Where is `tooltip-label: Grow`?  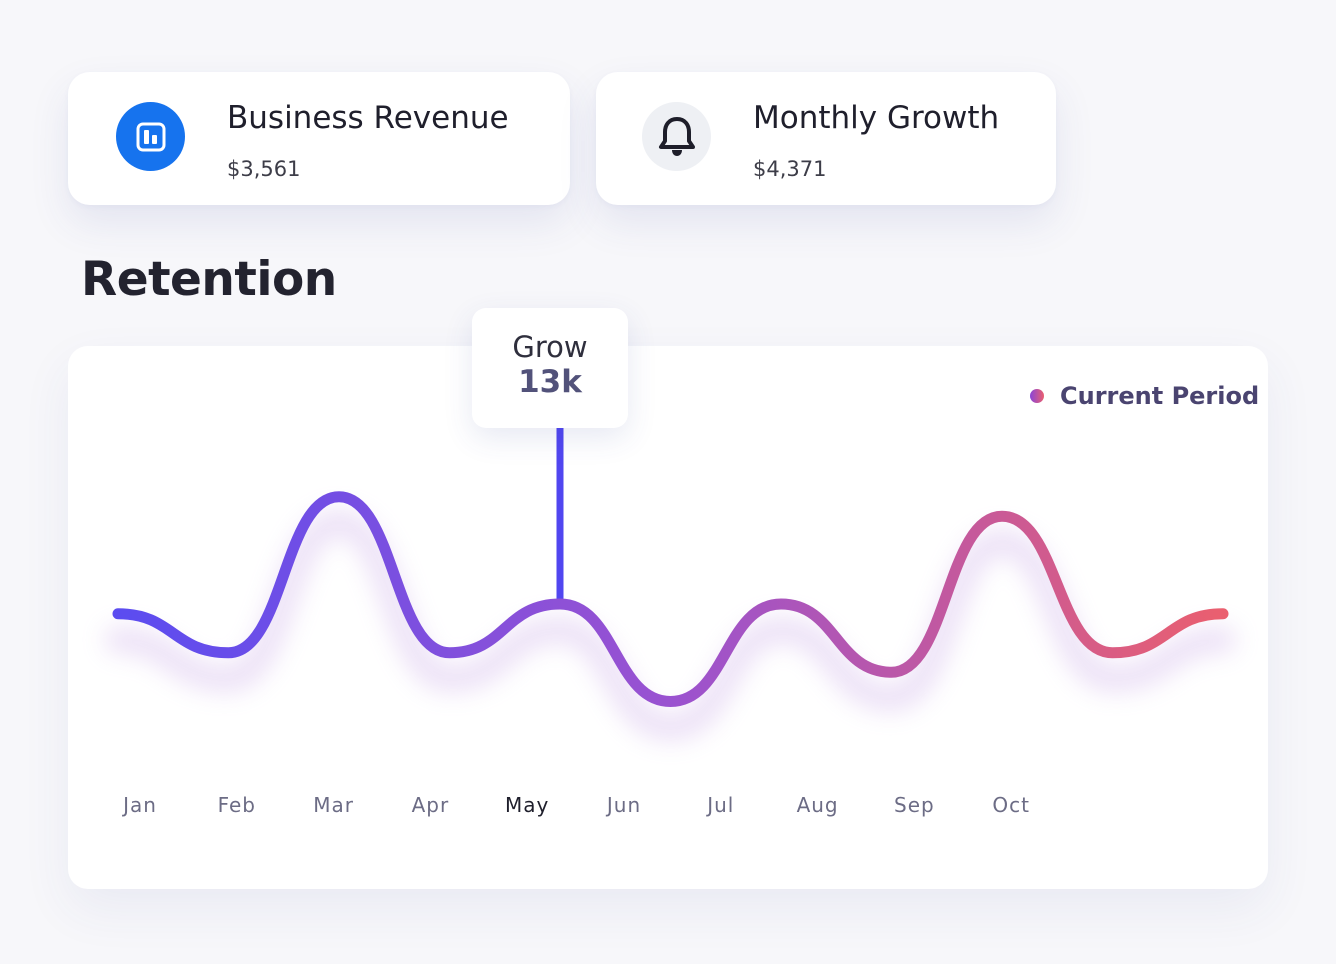
tooltip-label: Grow is located at coordinates (550, 347).